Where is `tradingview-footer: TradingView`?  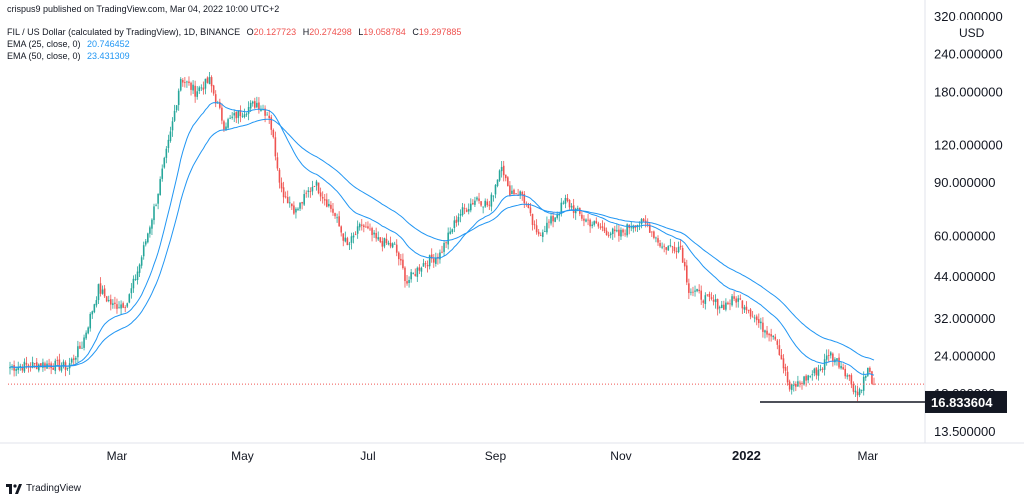
tradingview-footer: TradingView is located at coordinates (43, 488).